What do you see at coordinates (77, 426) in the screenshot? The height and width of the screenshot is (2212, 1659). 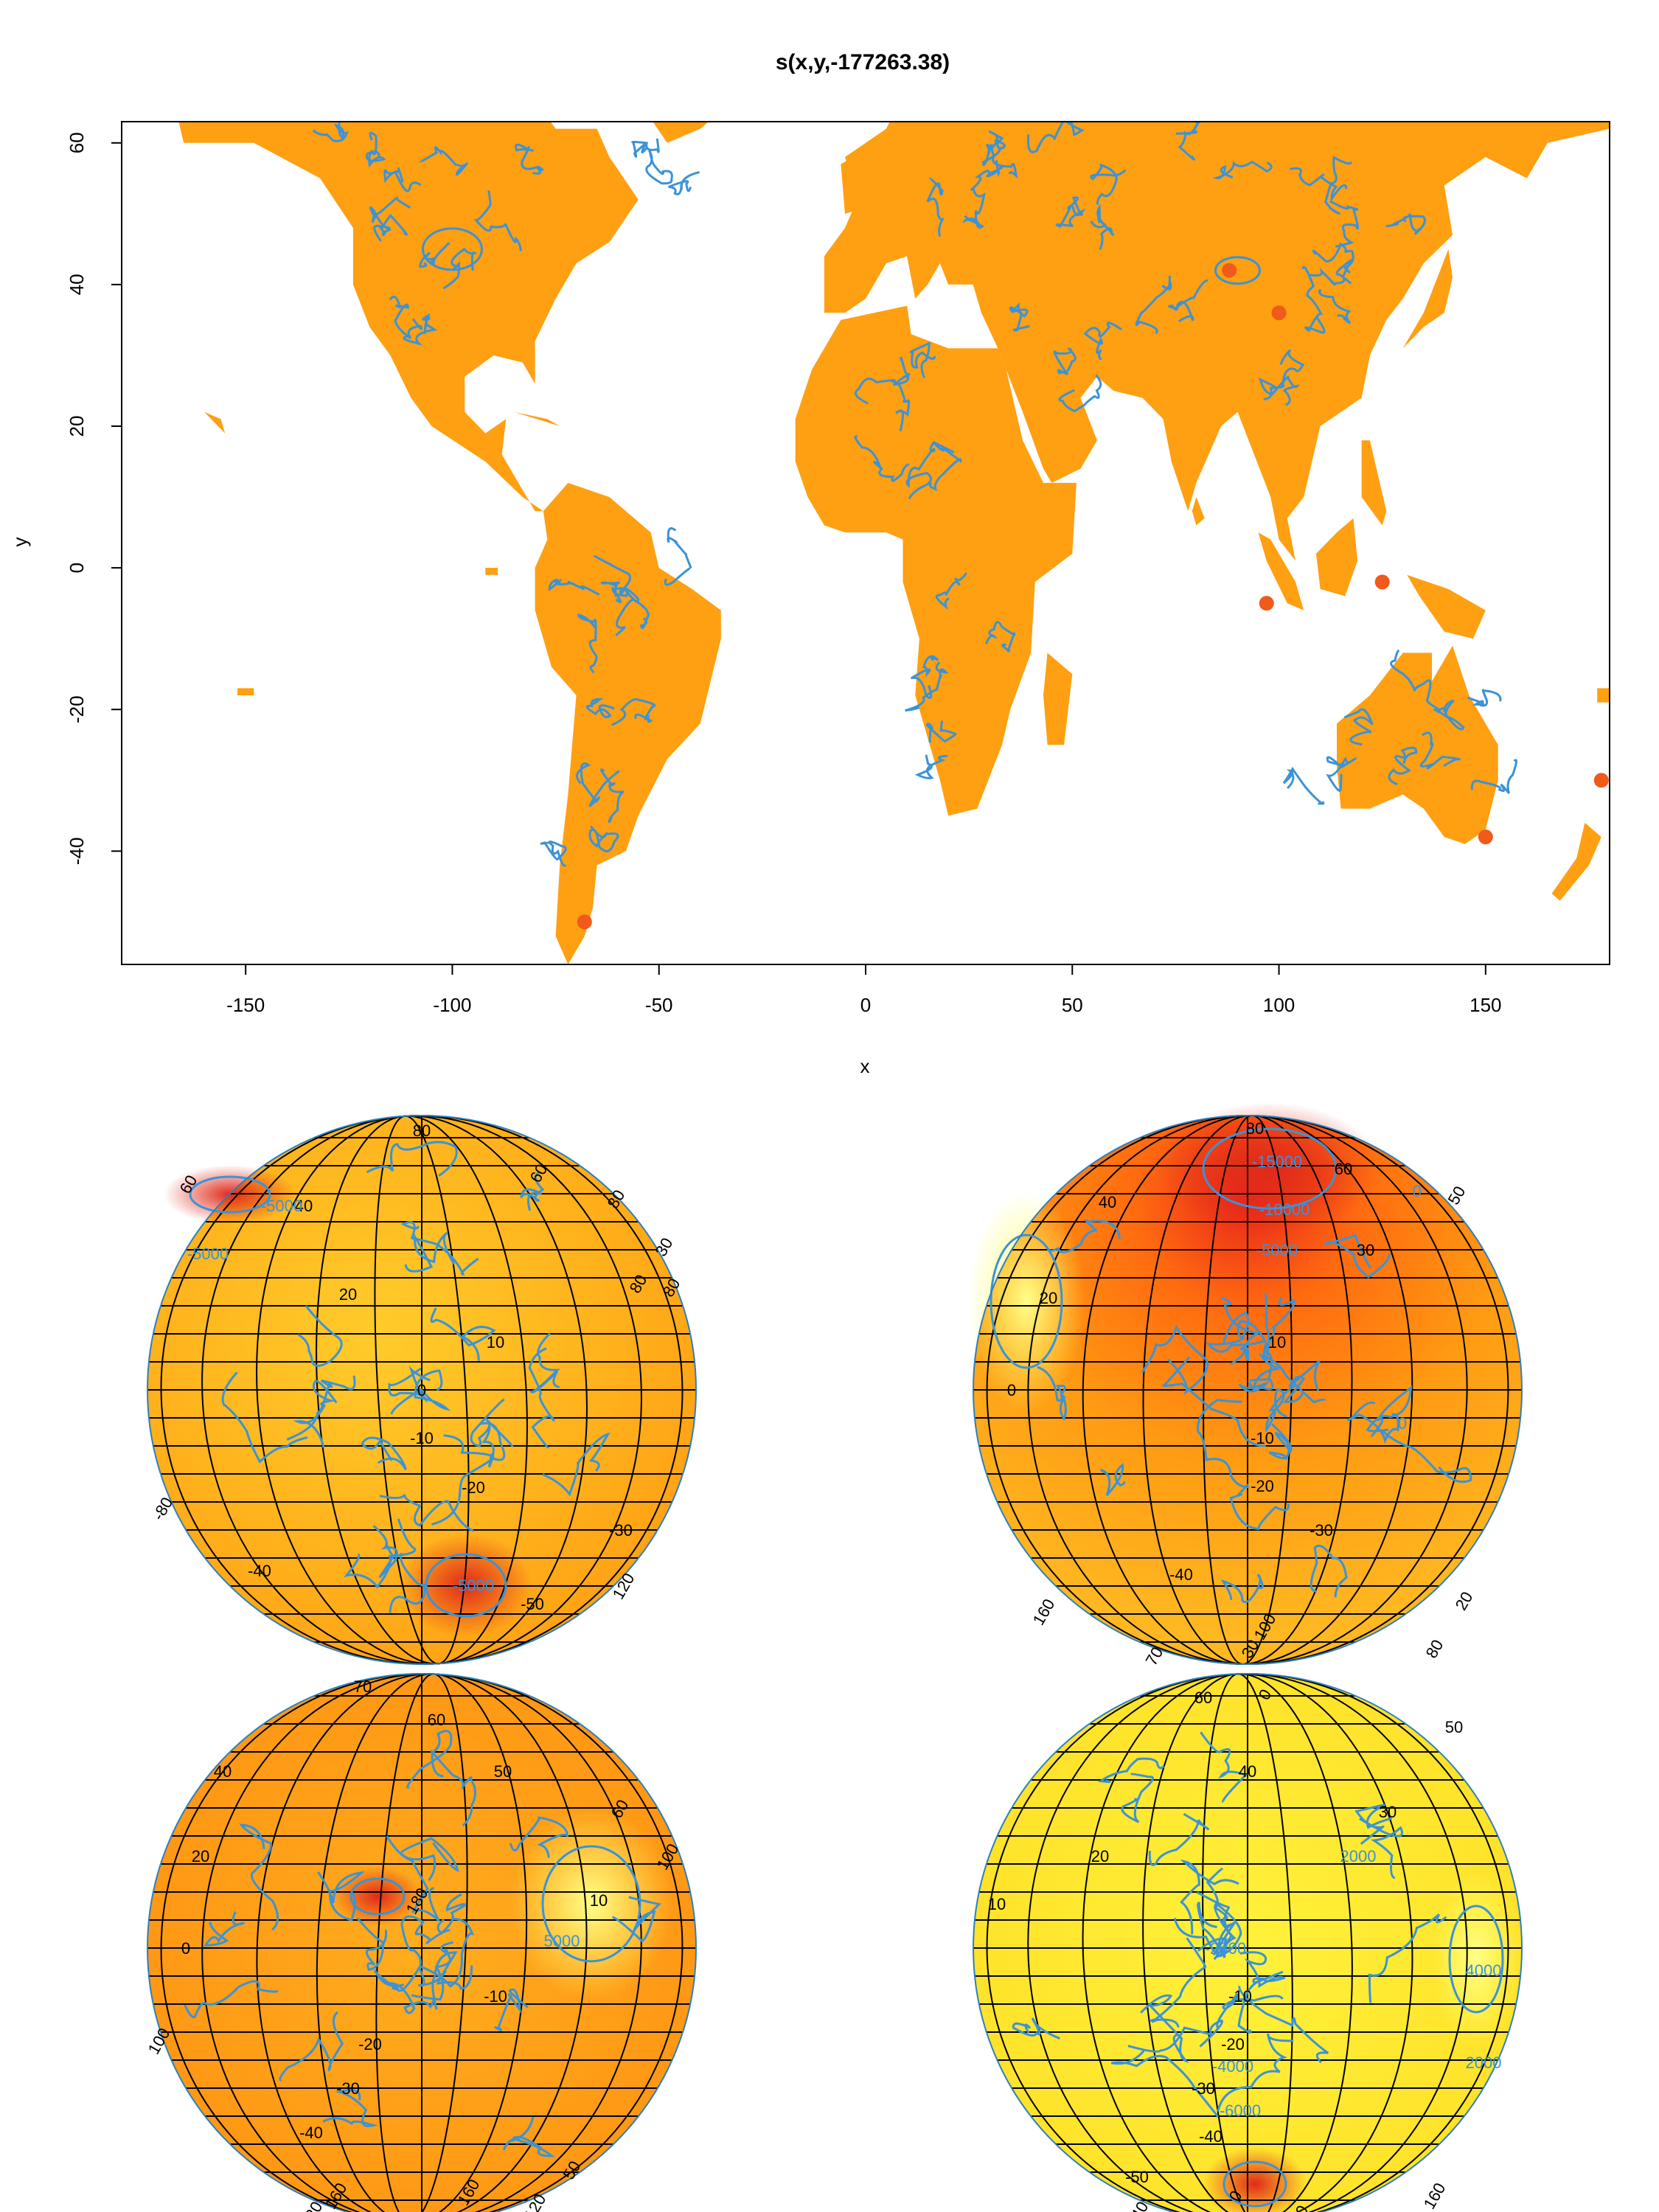 I see `y-tick-label: 20` at bounding box center [77, 426].